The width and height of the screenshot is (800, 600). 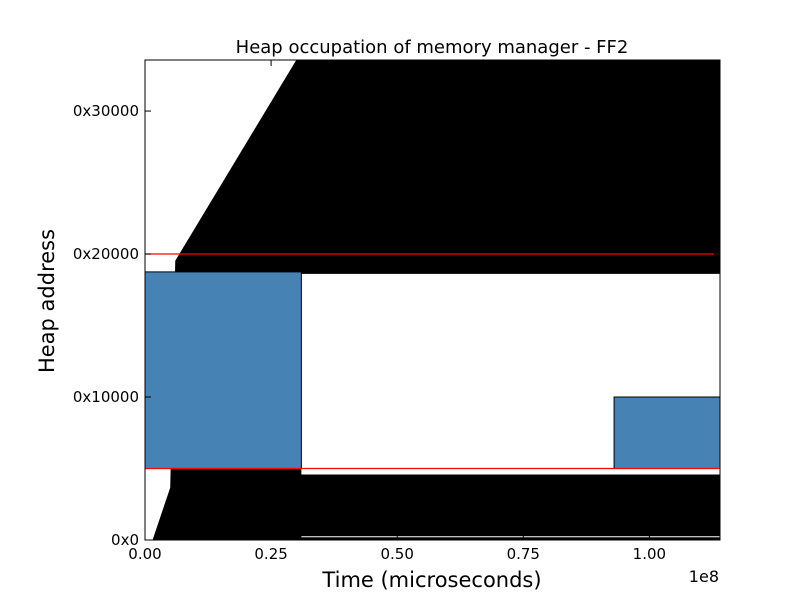 I want to click on y-tick-label: 0x10000, so click(x=106, y=397).